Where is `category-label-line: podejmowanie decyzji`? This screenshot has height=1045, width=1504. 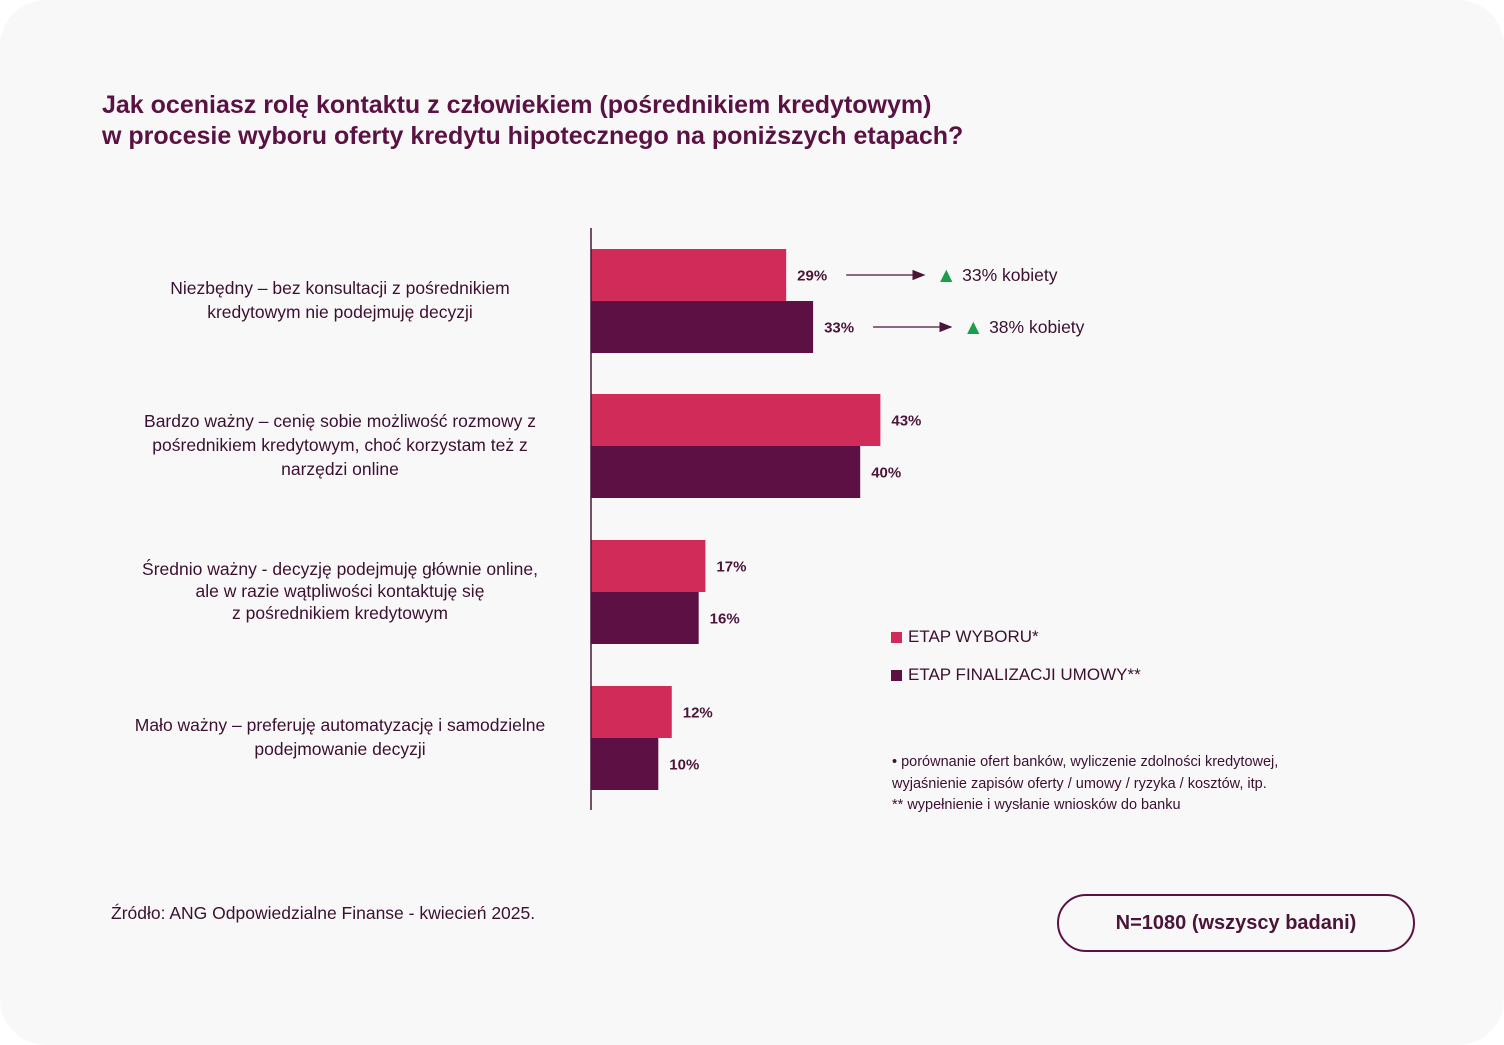 category-label-line: podejmowanie decyzji is located at coordinates (340, 749).